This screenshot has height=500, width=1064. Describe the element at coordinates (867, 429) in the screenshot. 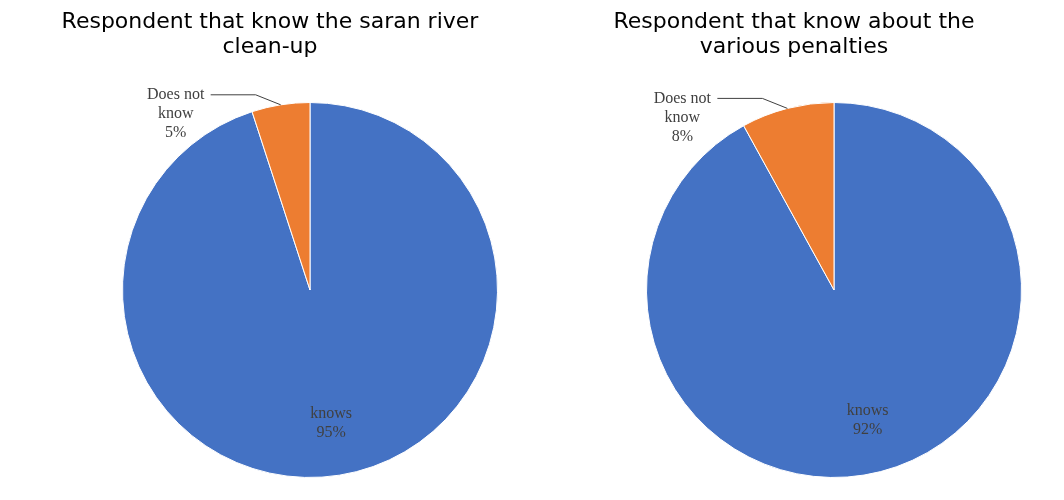

I see `data-label: 92%` at that location.